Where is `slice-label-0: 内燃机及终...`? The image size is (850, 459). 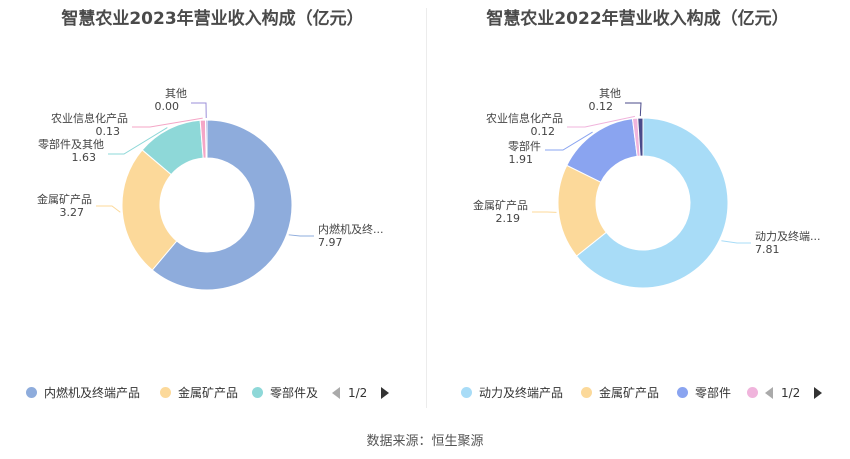 slice-label-0: 内燃机及终... is located at coordinates (351, 229).